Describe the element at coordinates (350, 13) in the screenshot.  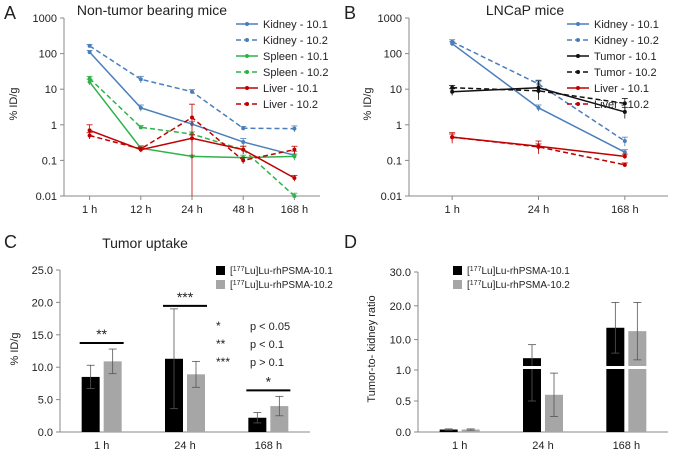
I see `panel-letter-b: B` at that location.